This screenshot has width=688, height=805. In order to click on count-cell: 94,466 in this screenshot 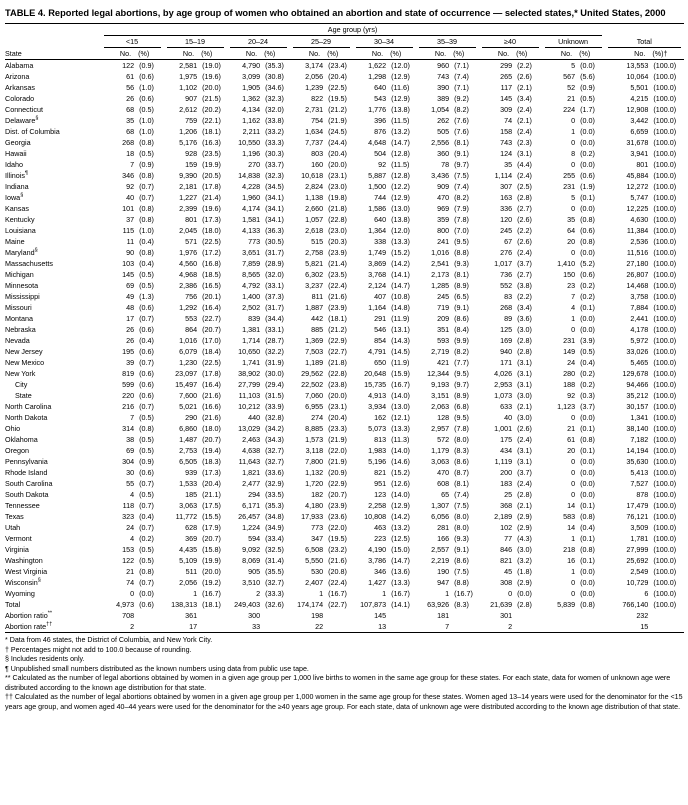, I will do `click(637, 385)`.